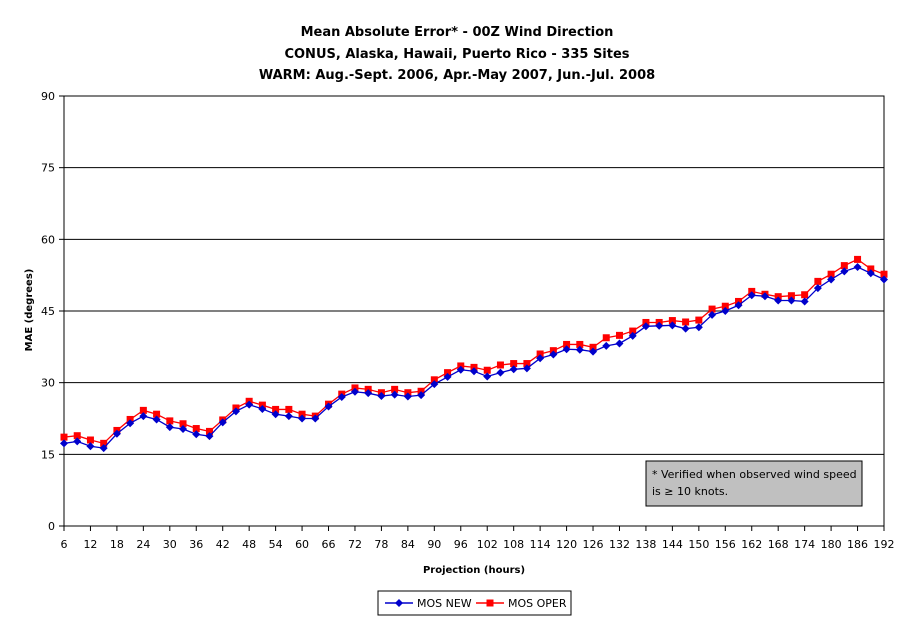 This screenshot has width=911, height=623. What do you see at coordinates (196, 544) in the screenshot?
I see `x-tick-label: 36` at bounding box center [196, 544].